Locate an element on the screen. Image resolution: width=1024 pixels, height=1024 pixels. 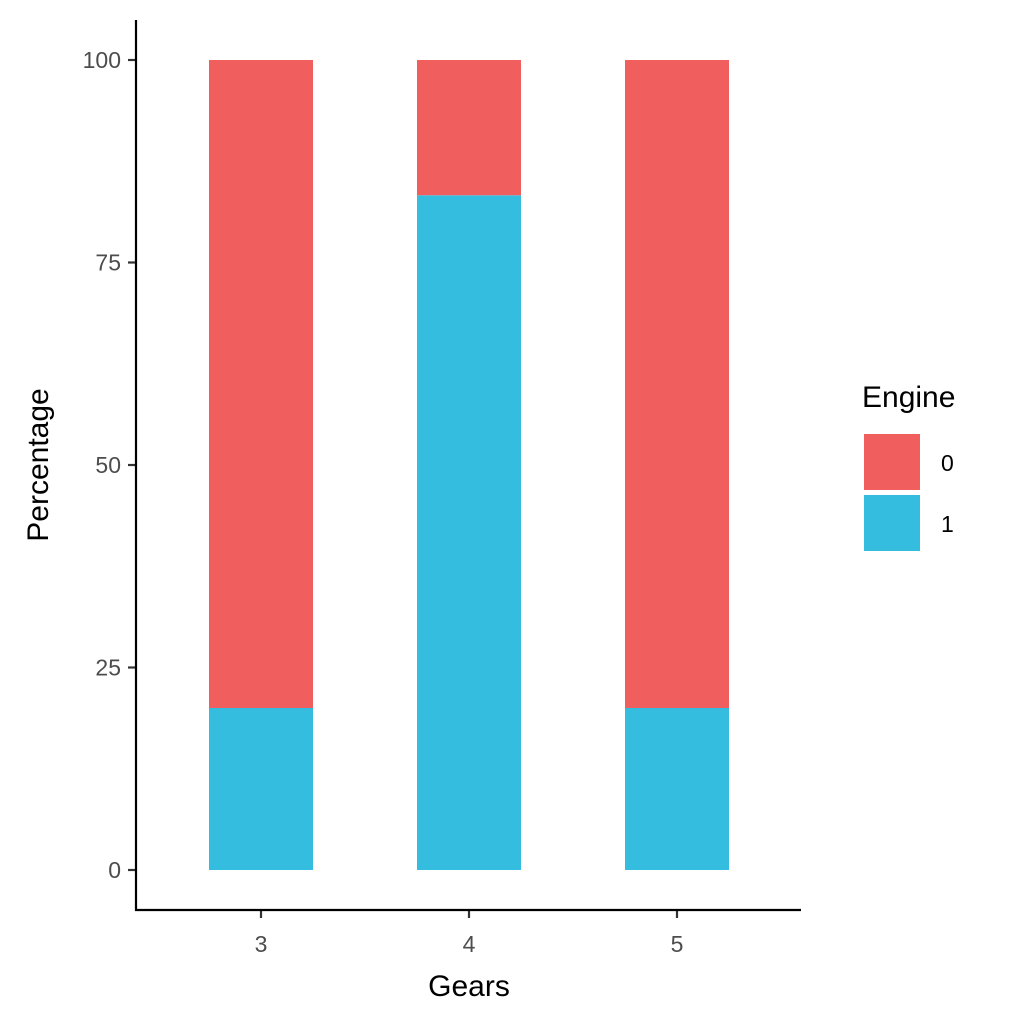
y-tick-label: 50 is located at coordinates (108, 465).